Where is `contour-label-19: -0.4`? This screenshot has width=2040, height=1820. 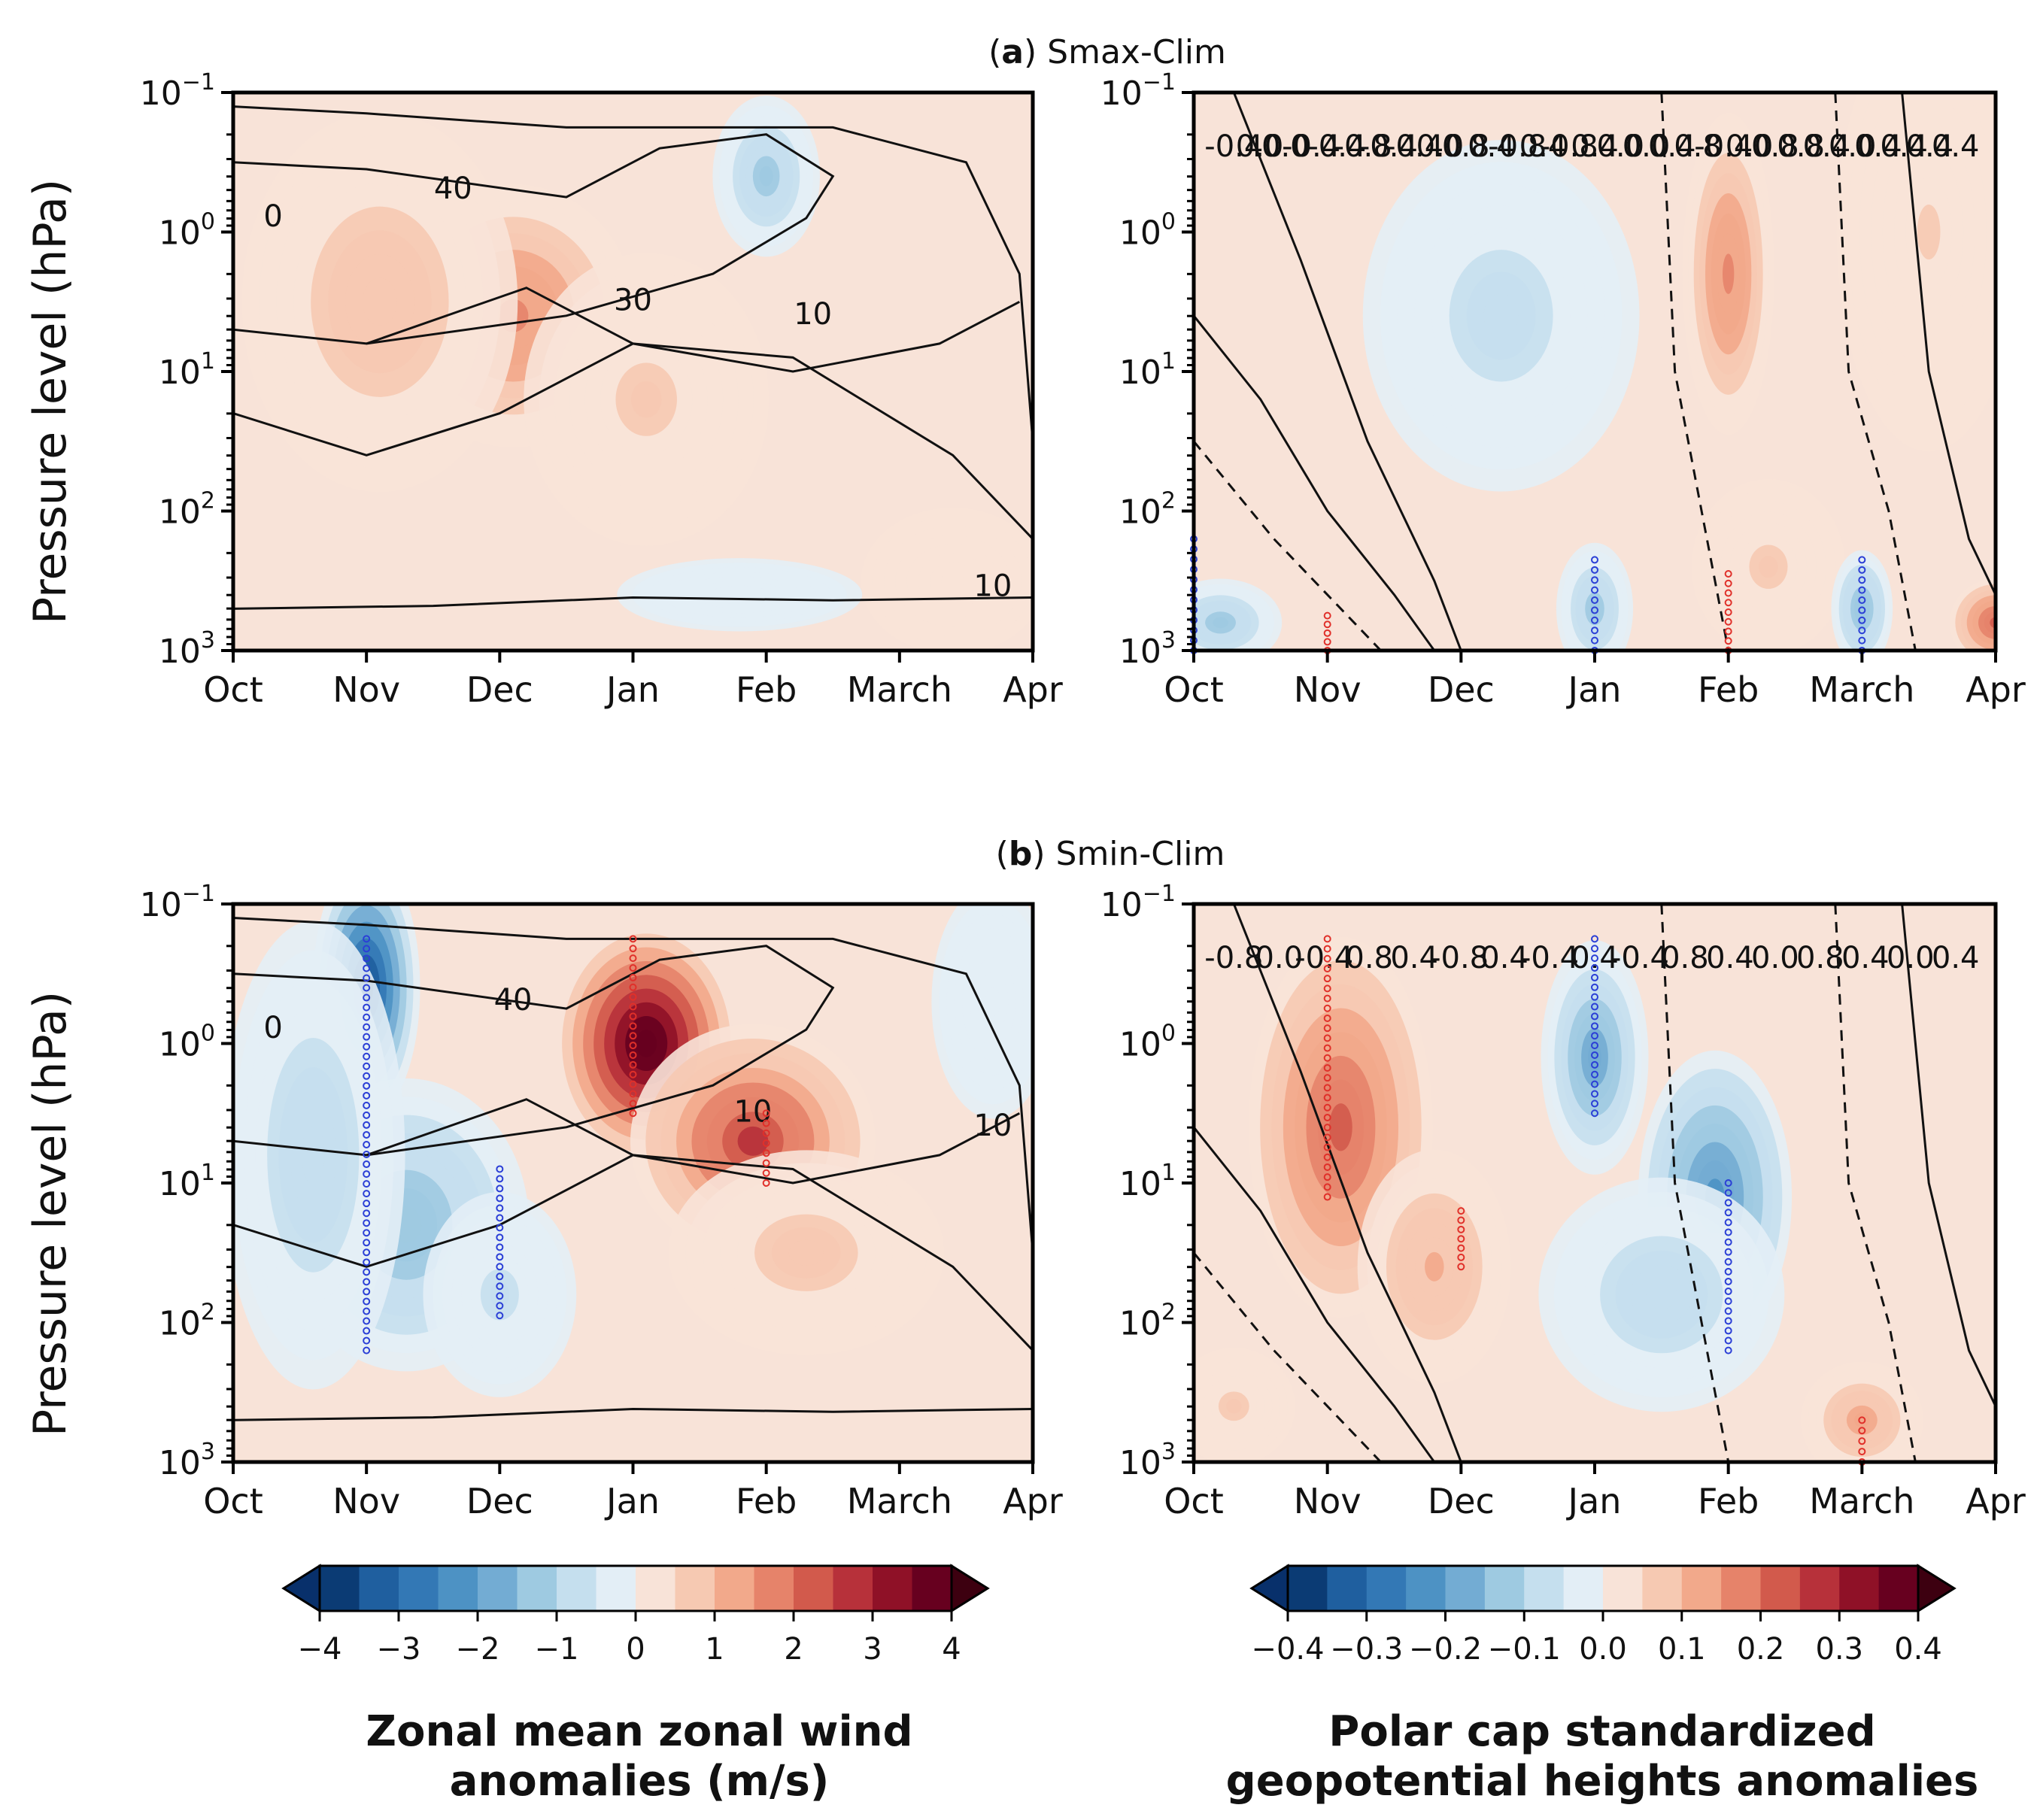 contour-label-19: -0.4 is located at coordinates (1723, 146).